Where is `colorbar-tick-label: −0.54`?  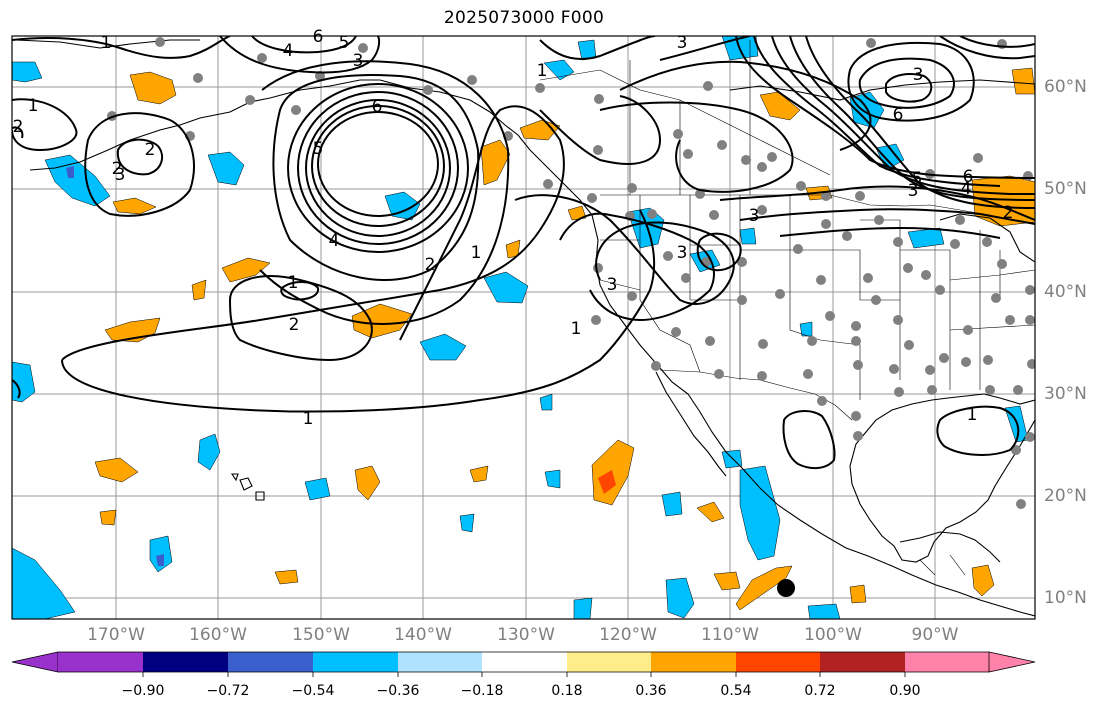 colorbar-tick-label: −0.54 is located at coordinates (313, 691).